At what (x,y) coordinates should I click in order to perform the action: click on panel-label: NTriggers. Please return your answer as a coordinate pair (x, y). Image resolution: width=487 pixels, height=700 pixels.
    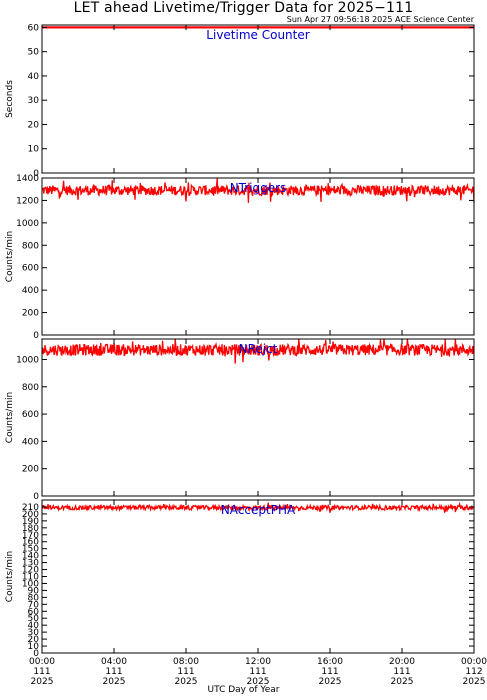
    Looking at the image, I should click on (258, 188).